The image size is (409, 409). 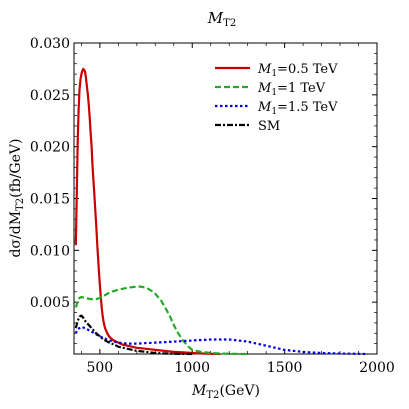 I want to click on y-tick-label: 0.030, so click(x=50, y=44).